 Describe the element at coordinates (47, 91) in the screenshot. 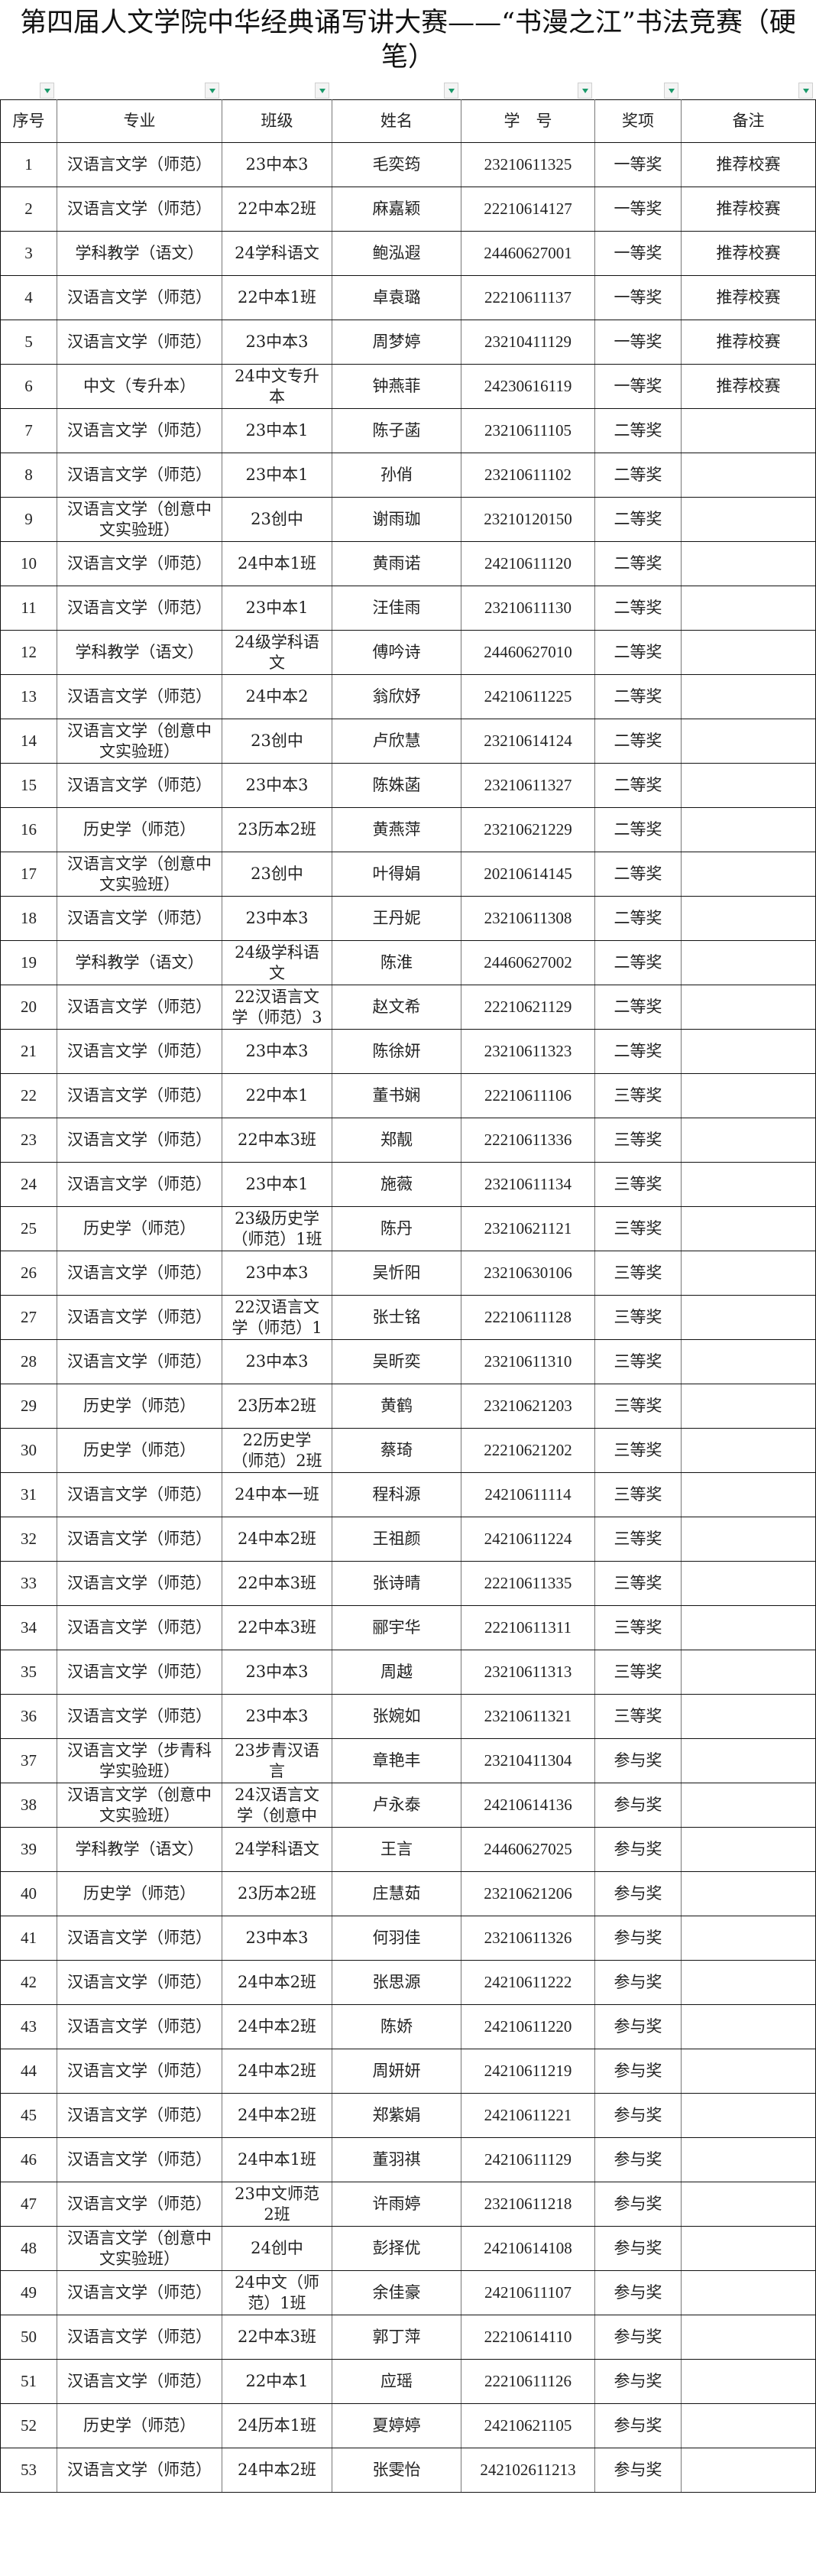

I see `filter-button-index` at that location.